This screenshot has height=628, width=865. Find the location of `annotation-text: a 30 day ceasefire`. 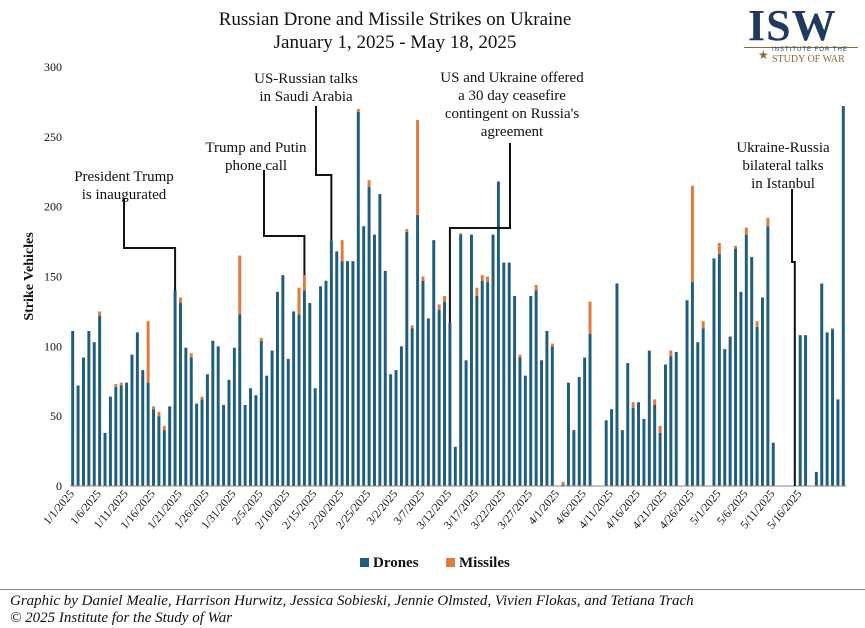

annotation-text: a 30 day ceasefire is located at coordinates (512, 96).